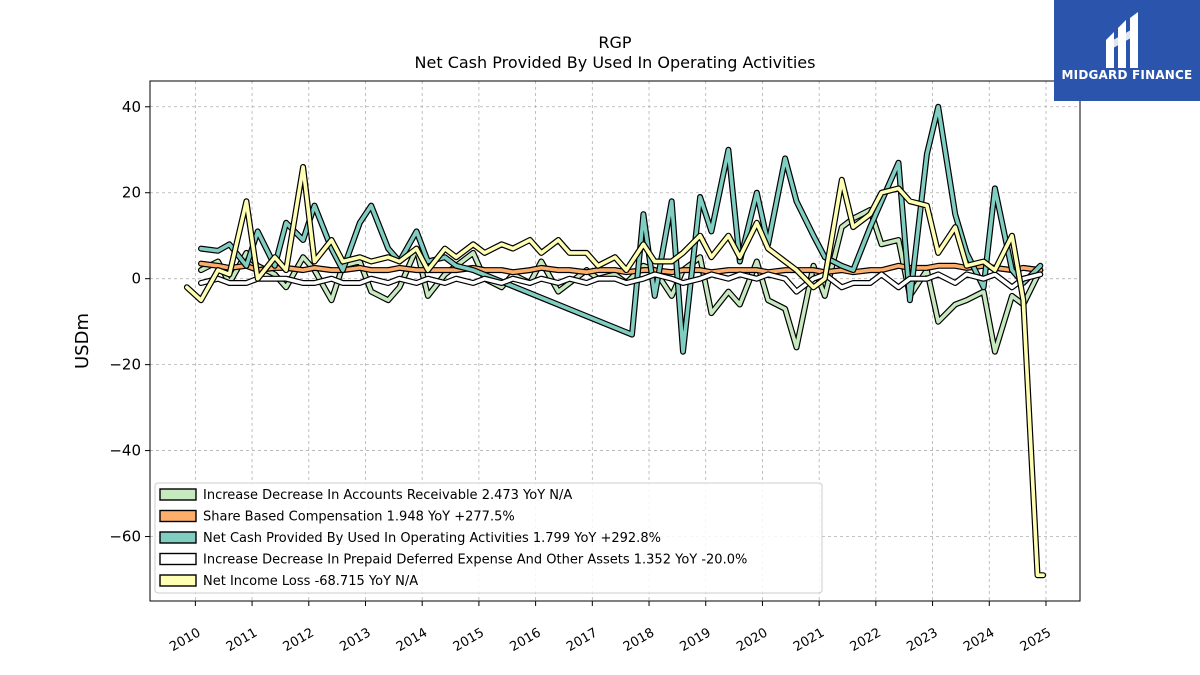  Describe the element at coordinates (355, 640) in the screenshot. I see `x-tick-label: 2013` at that location.